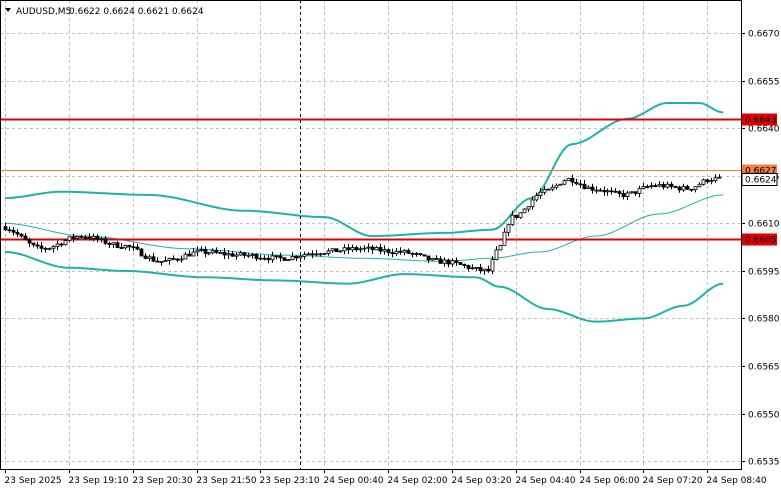 The width and height of the screenshot is (781, 493). I want to click on price-level-label-box, so click(759, 239).